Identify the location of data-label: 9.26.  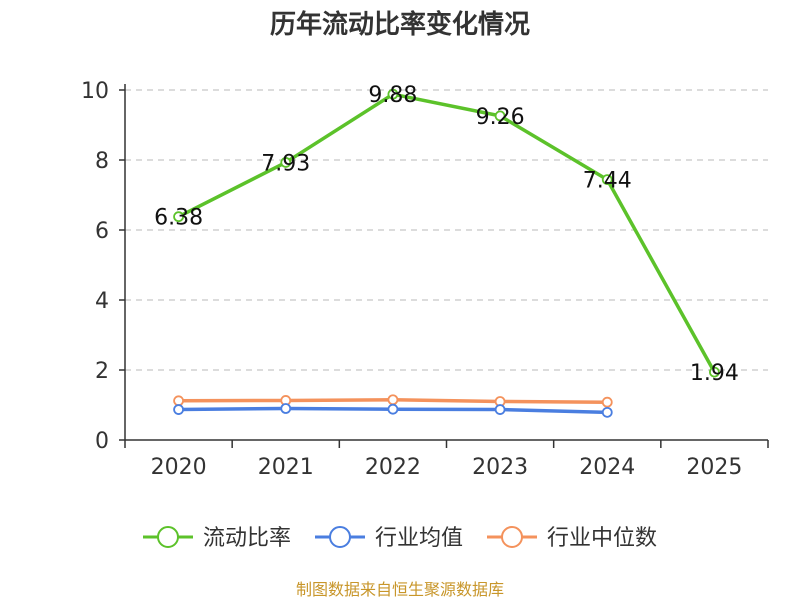
(500, 117).